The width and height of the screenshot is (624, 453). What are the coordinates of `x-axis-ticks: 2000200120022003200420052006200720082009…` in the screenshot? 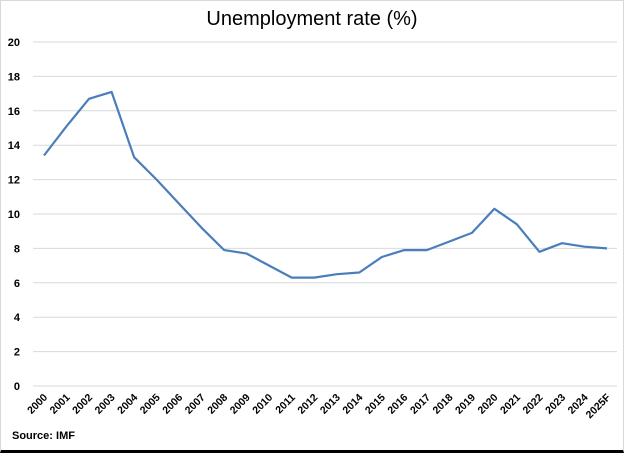 It's located at (319, 406).